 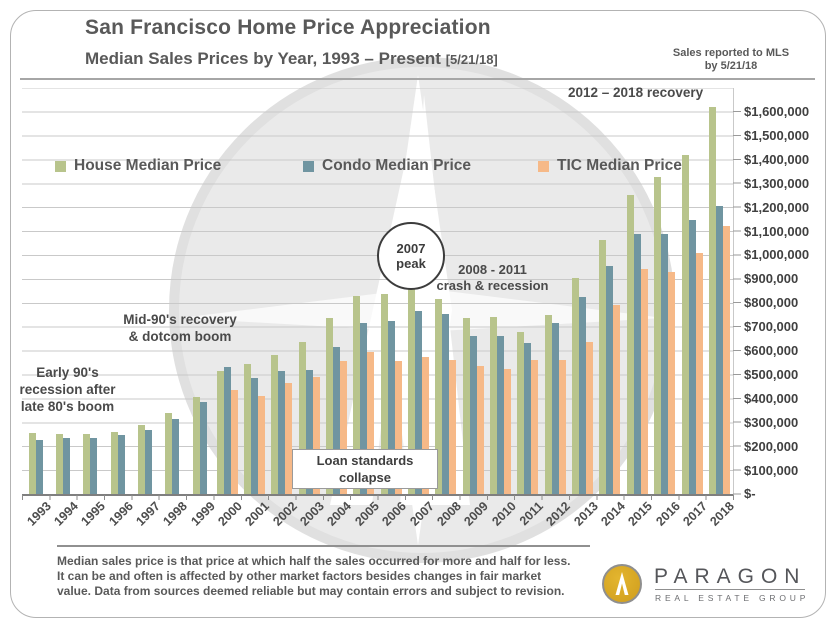 I want to click on y-tick-label: $1,400,000, so click(x=777, y=159).